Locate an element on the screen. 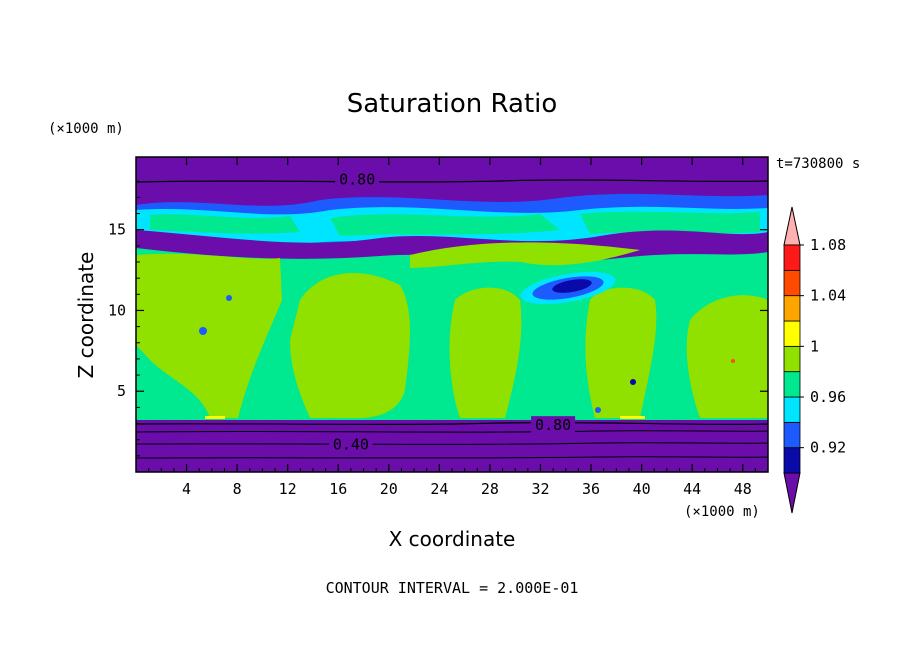 The image size is (904, 654). time-label: t=730800 s is located at coordinates (818, 164).